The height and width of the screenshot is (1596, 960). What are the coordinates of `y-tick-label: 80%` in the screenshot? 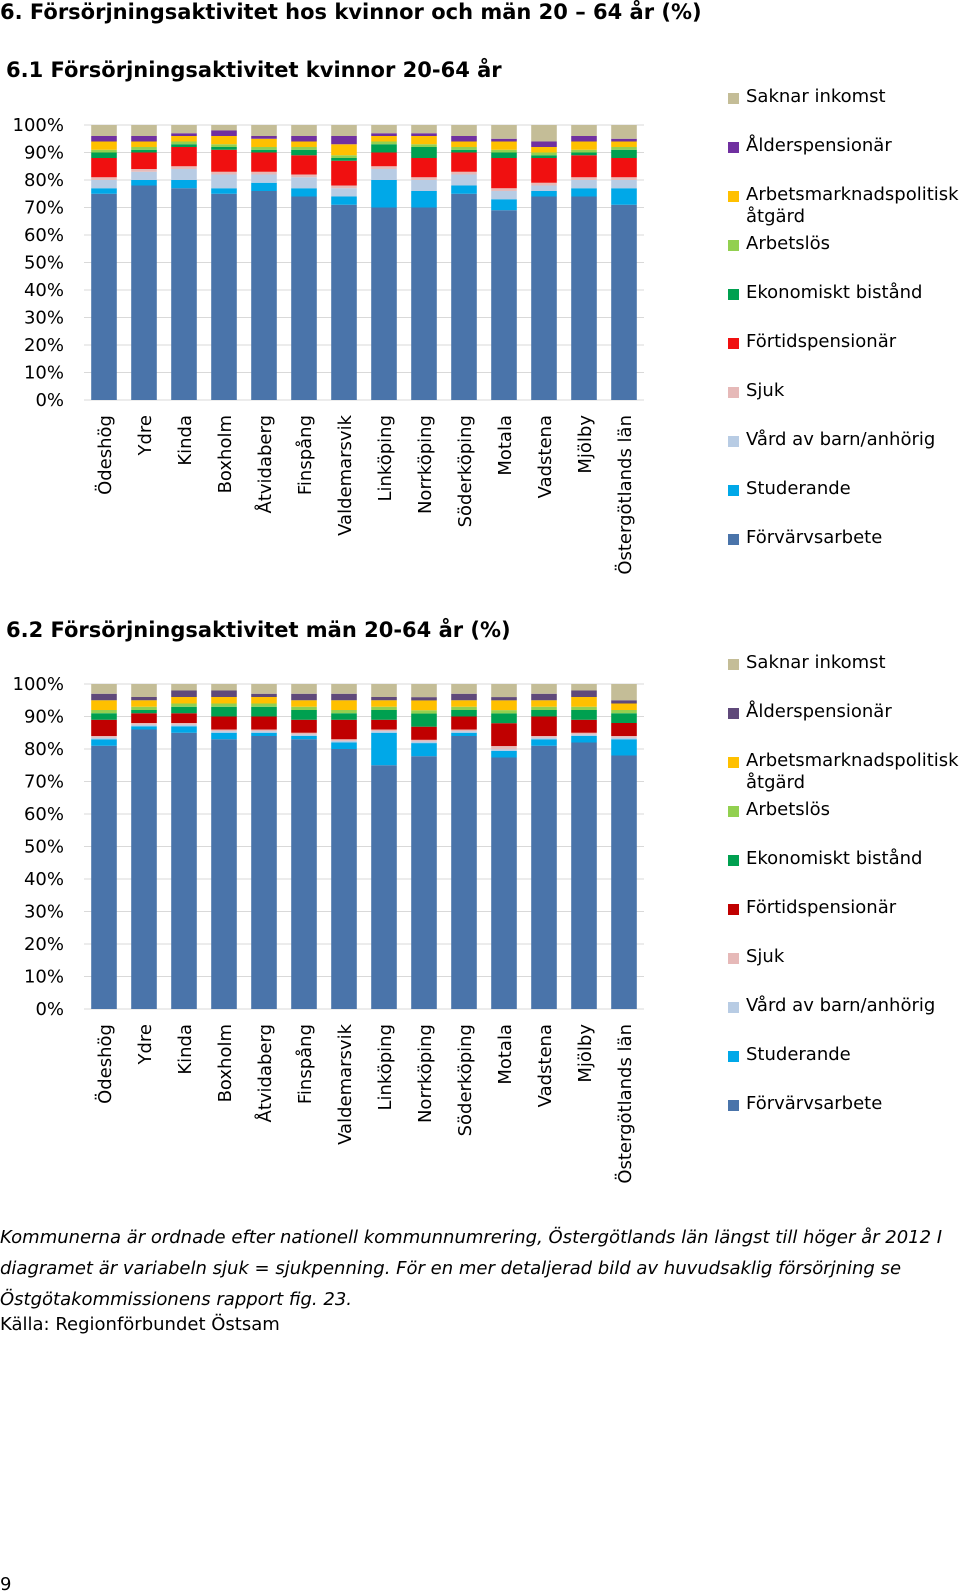 It's located at (44, 749).